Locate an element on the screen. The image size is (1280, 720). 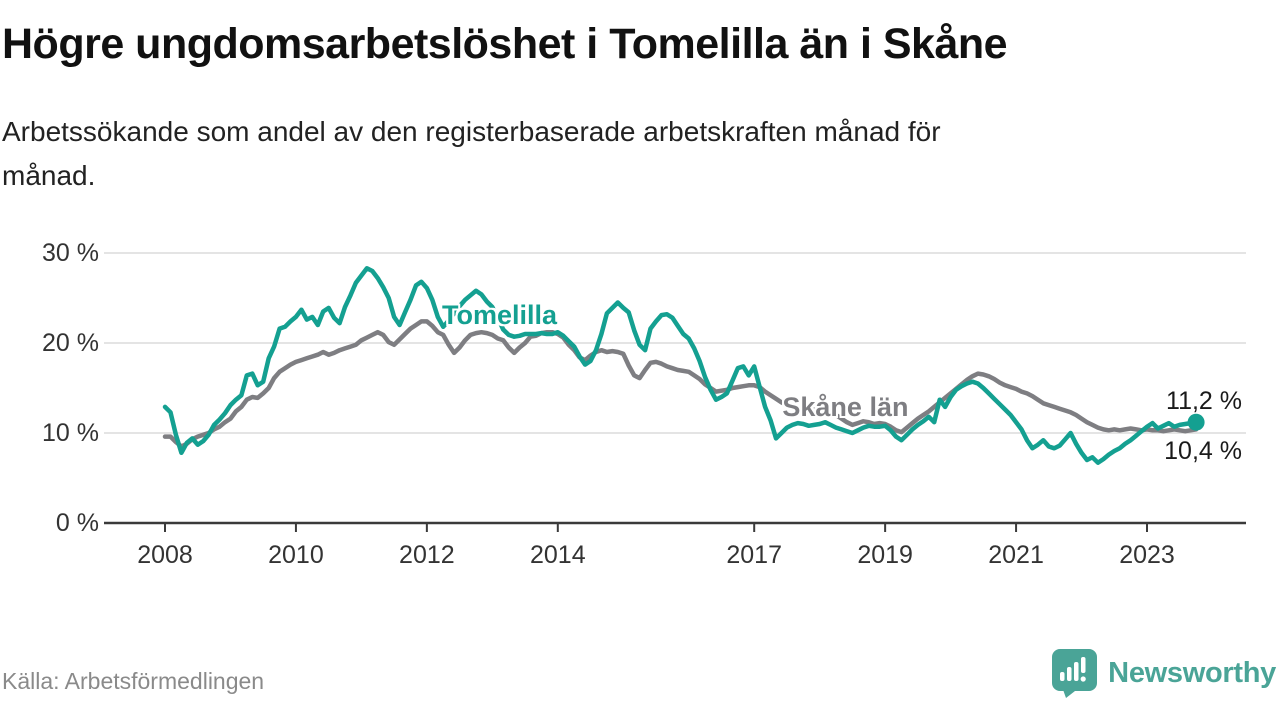
x-axis-tick-label: 2012 is located at coordinates (427, 555).